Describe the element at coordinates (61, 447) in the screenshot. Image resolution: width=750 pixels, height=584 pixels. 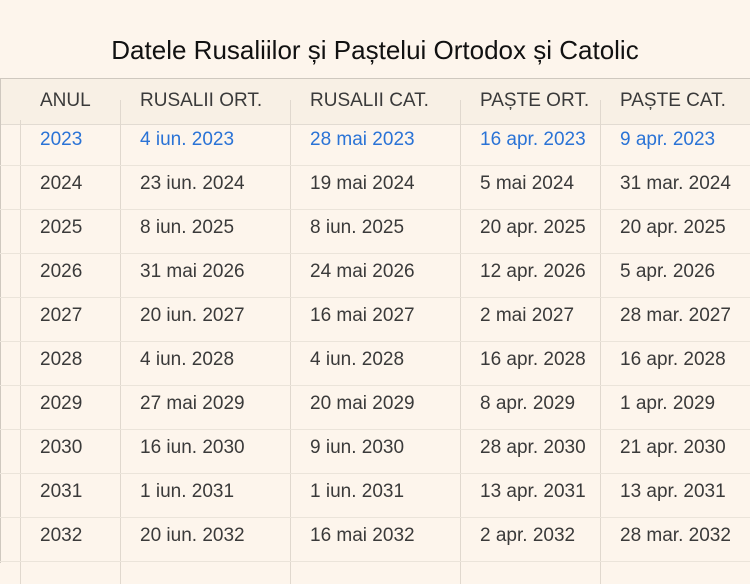
I see `year-cell: 2030` at that location.